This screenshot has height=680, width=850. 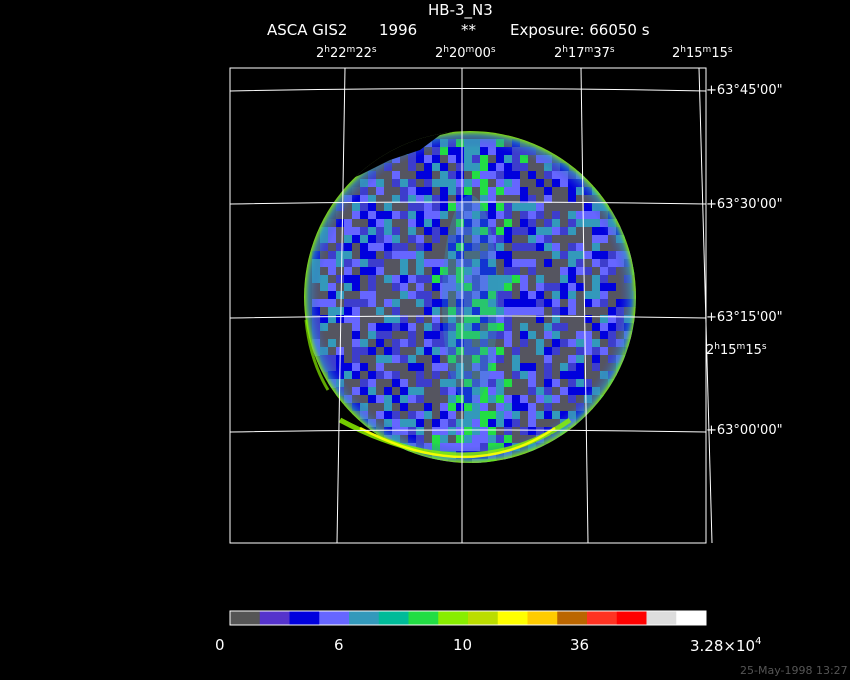 What do you see at coordinates (465, 53) in the screenshot?
I see `ra-label-2: 2h20m00s` at bounding box center [465, 53].